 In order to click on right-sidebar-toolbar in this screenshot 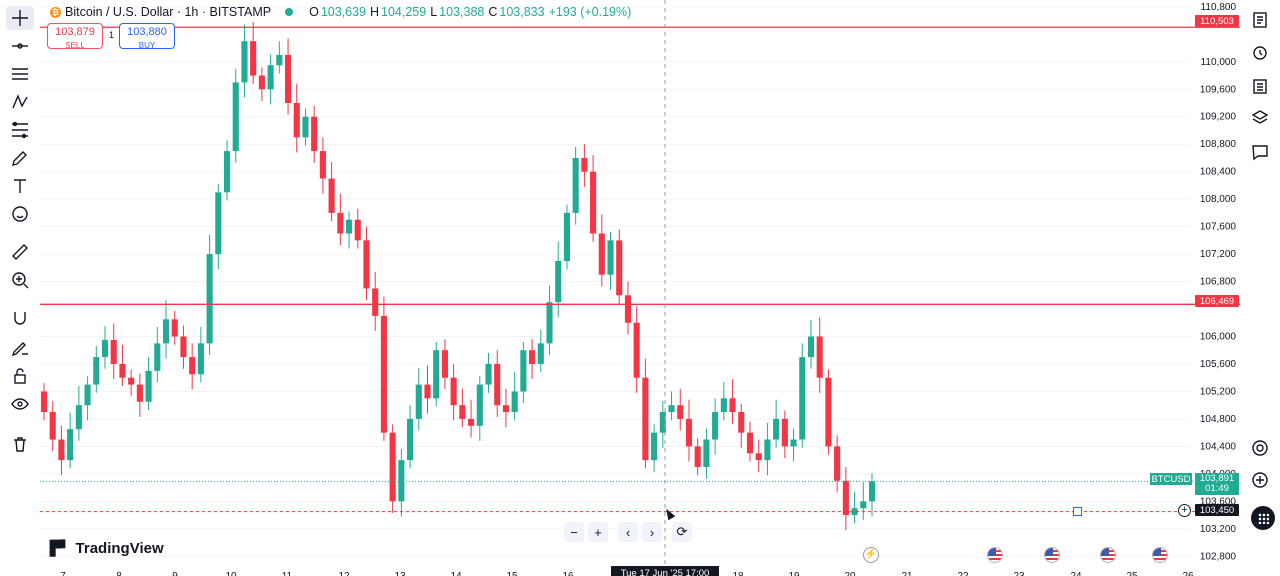, I will do `click(1260, 288)`.